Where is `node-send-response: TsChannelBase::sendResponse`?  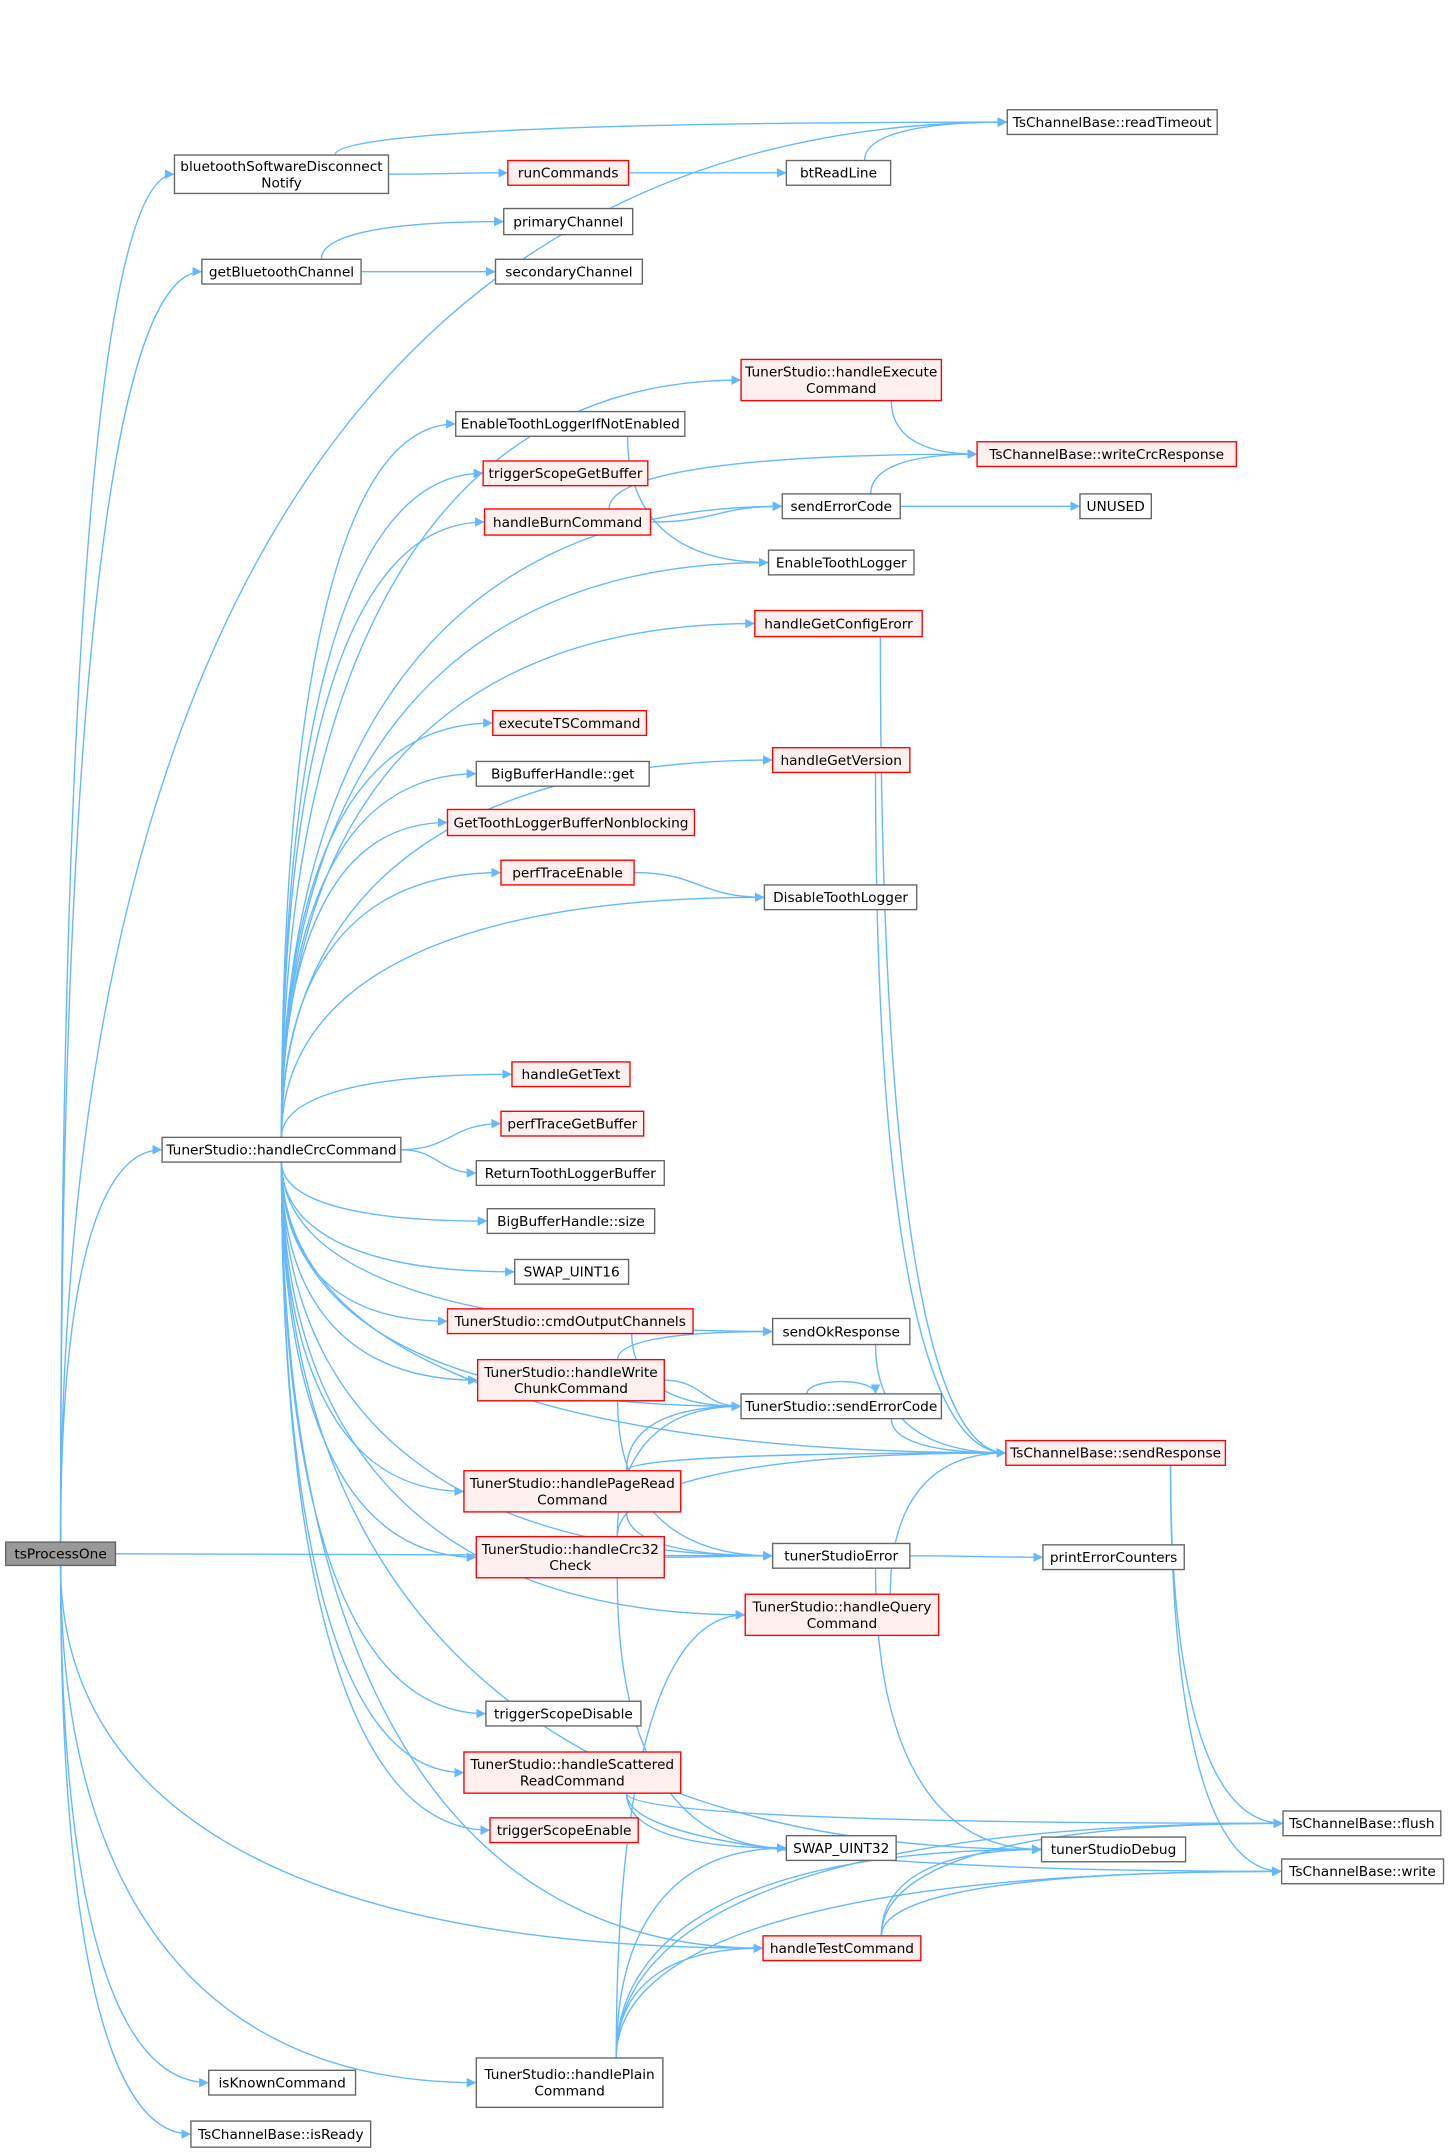
node-send-response: TsChannelBase::sendResponse is located at coordinates (1116, 1452).